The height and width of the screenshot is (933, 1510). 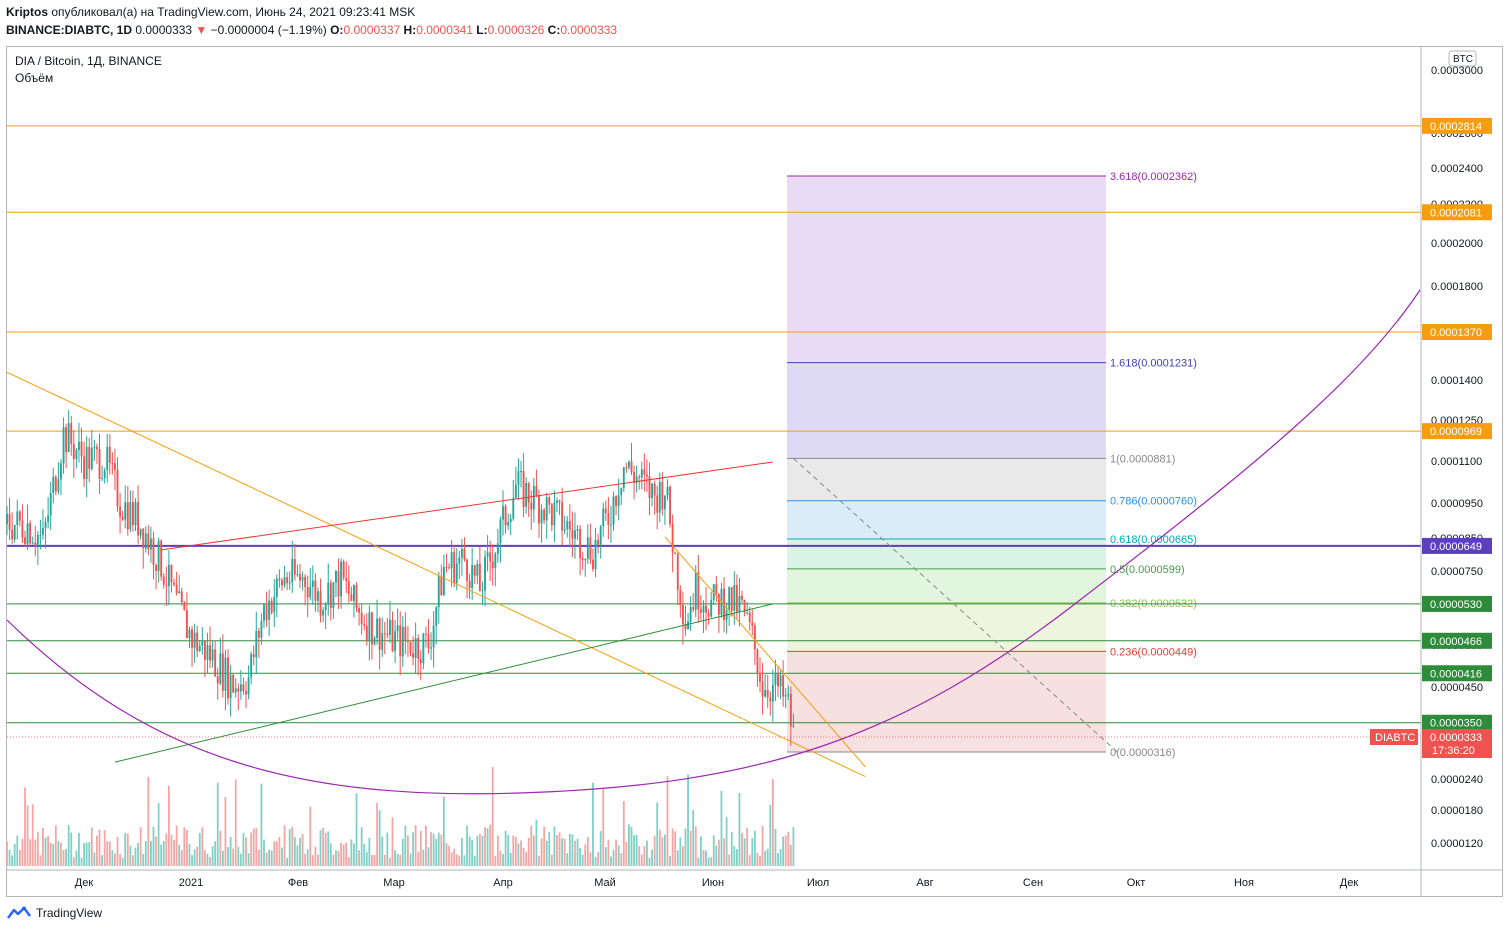 I want to click on price-level-badge-label: 0.0001370, so click(x=1456, y=333).